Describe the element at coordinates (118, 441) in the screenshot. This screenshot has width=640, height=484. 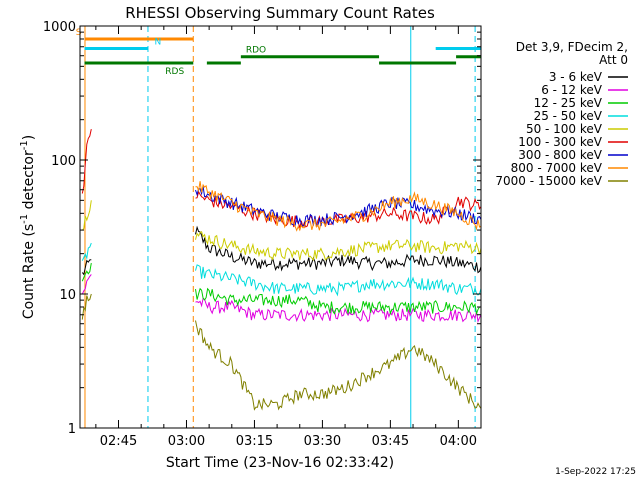
I see `x-tick-label-0: 02:45` at that location.